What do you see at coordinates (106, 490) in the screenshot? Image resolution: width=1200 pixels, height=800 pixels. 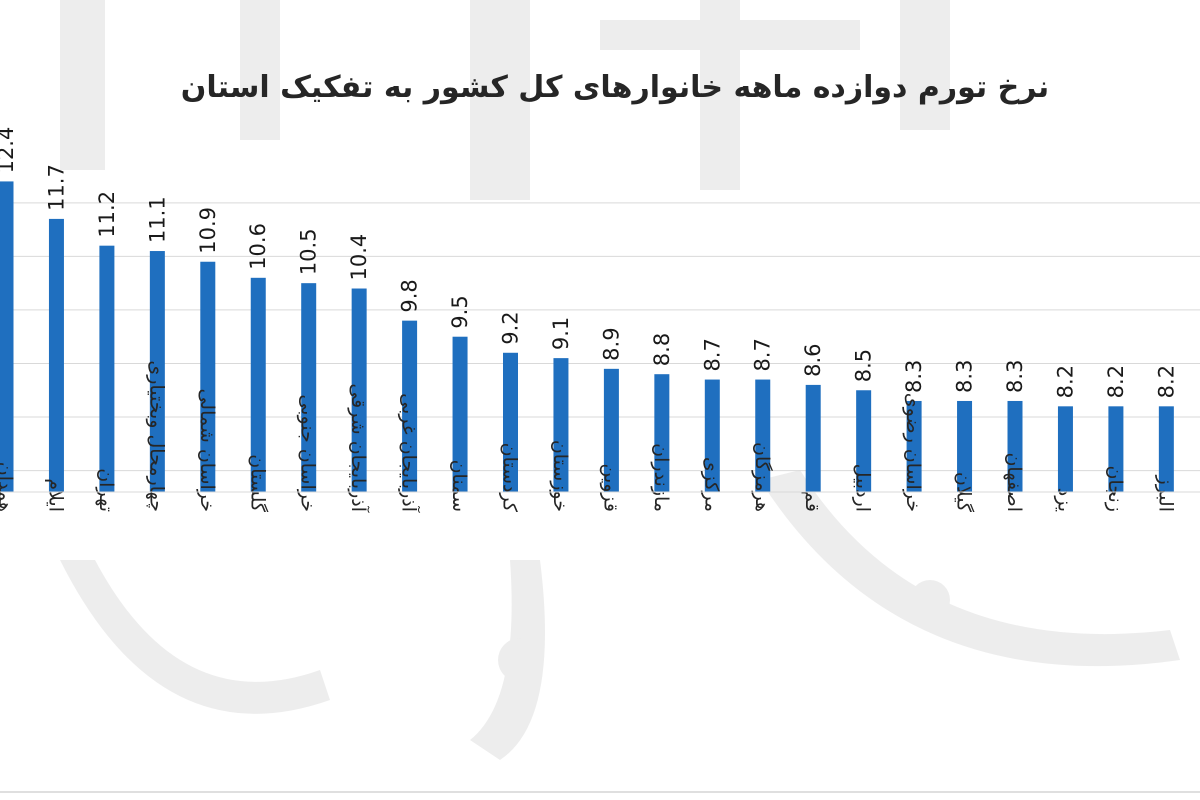 I see `category-label: تهران` at bounding box center [106, 490].